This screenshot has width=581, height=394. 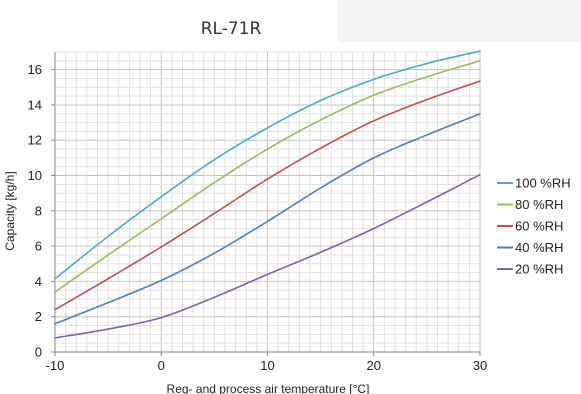 What do you see at coordinates (35, 140) in the screenshot?
I see `y-tick-label: 12` at bounding box center [35, 140].